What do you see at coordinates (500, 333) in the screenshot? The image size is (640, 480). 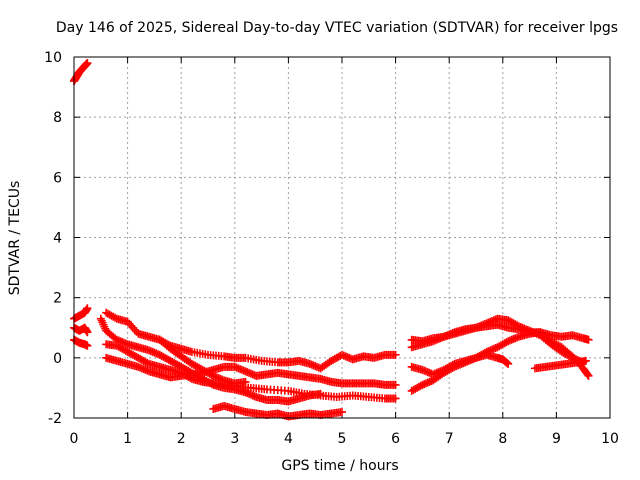 I see `series-b2` at bounding box center [500, 333].